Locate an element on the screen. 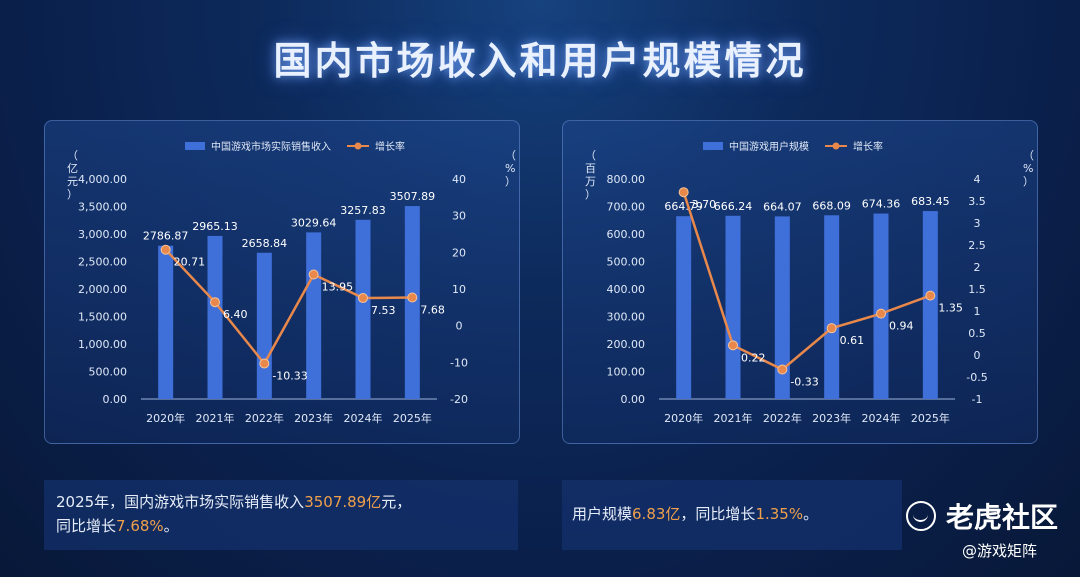 This screenshot has height=577, width=1080. legend-bar-swatch is located at coordinates (195, 146).